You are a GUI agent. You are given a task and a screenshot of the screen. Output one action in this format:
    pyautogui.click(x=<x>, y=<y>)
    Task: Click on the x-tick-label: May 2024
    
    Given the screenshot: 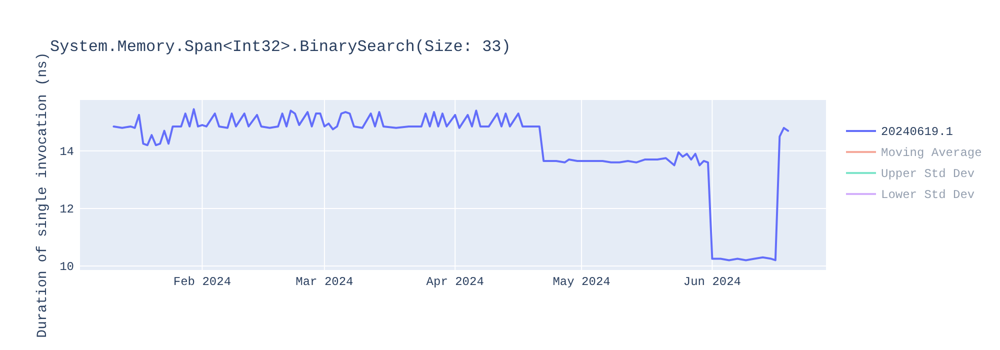 What is the action you would take?
    pyautogui.click(x=581, y=282)
    